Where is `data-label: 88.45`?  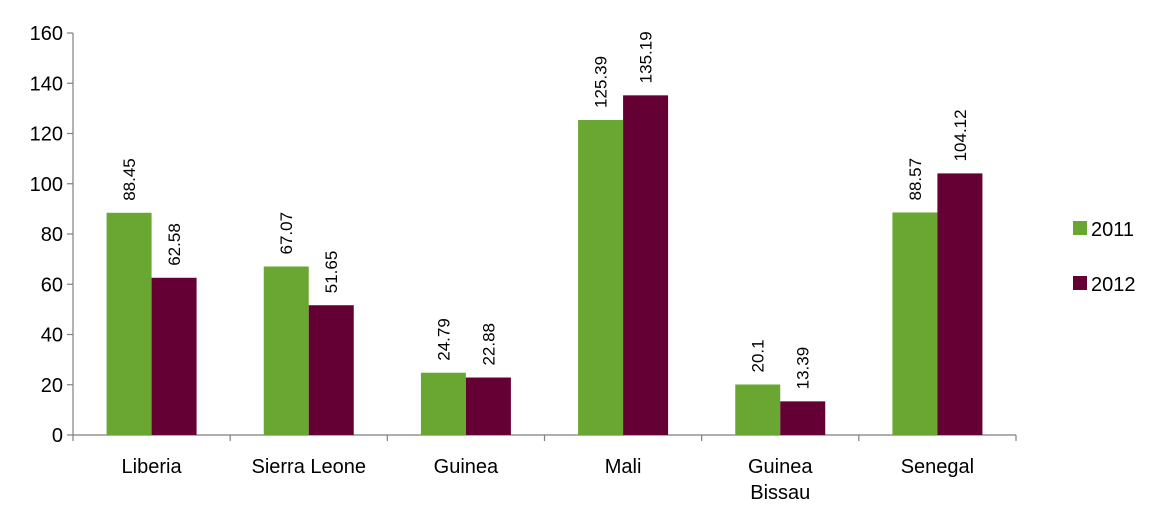 data-label: 88.45 is located at coordinates (129, 179).